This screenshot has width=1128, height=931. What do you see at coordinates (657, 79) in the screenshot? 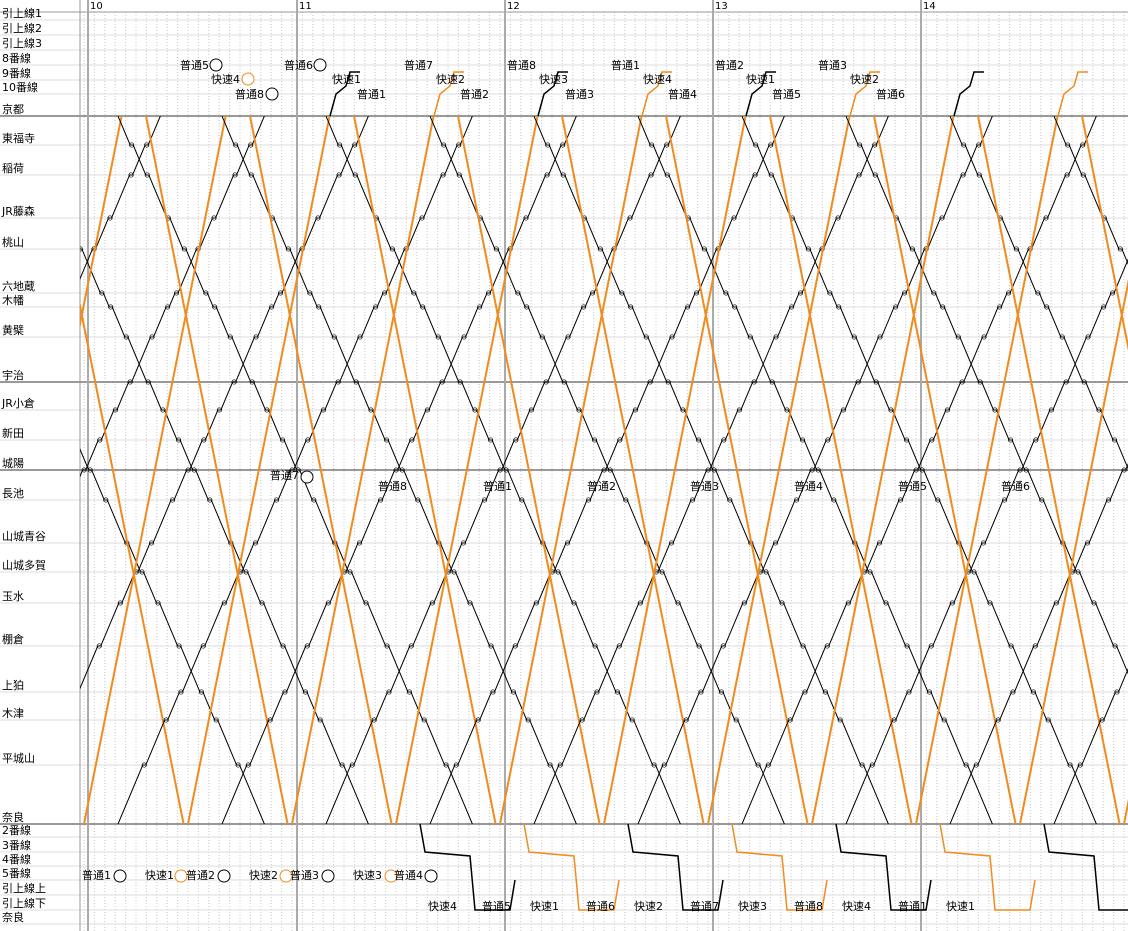
I see `train-label: 快速4` at bounding box center [657, 79].